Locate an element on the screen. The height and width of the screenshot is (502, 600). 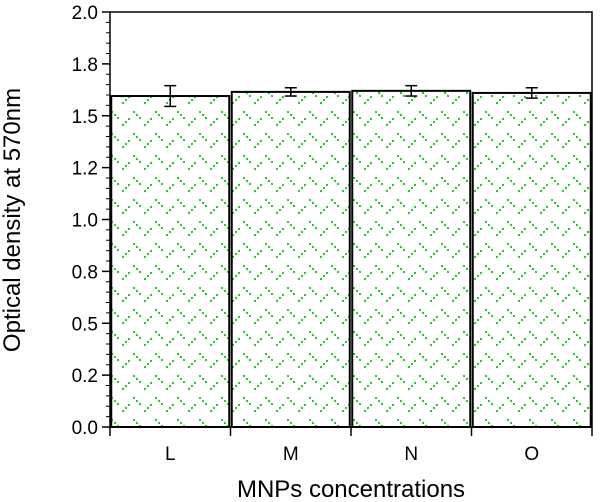
bar-N is located at coordinates (411, 258).